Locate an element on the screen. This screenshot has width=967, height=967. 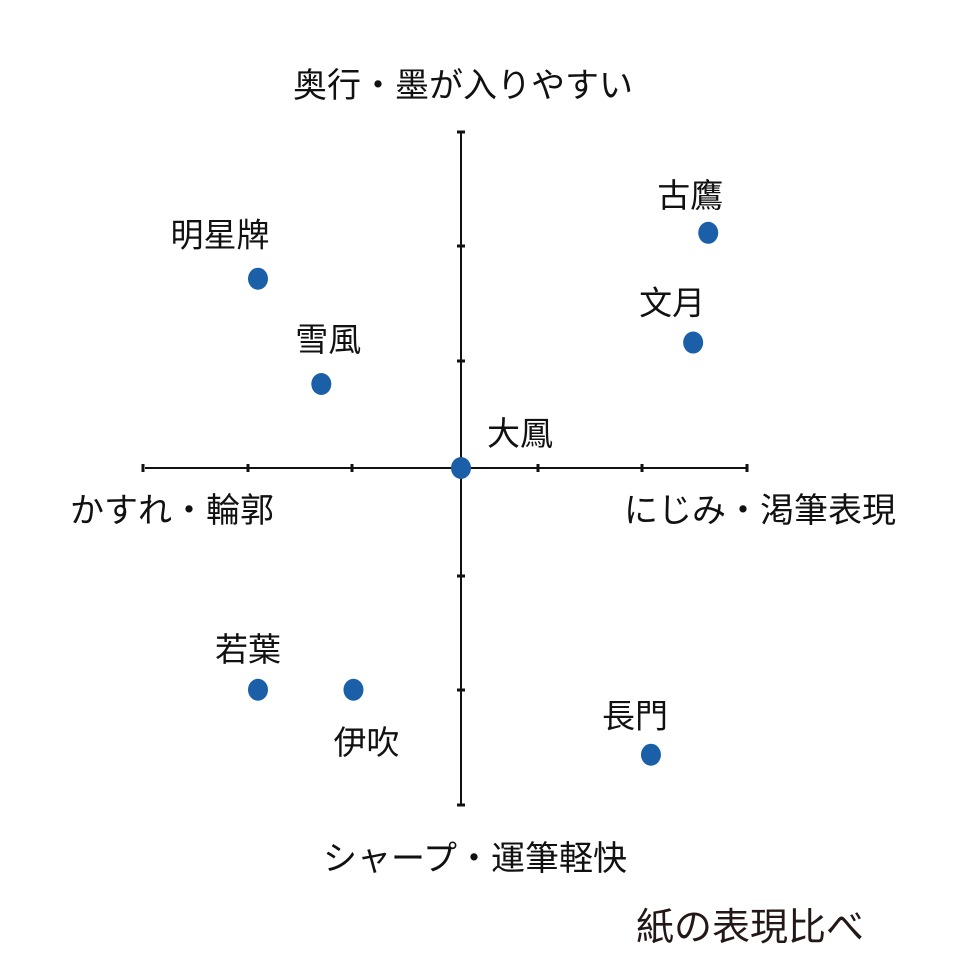
chart-title: 紙の表現比べ is located at coordinates (750, 927).